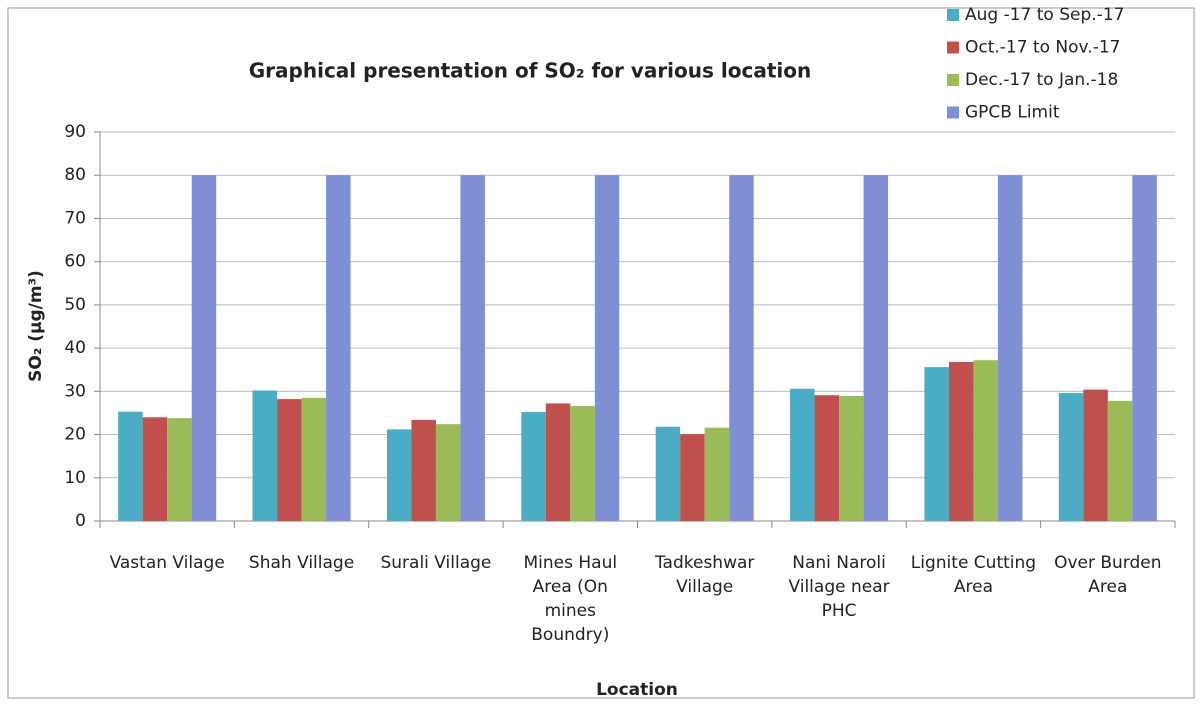 The height and width of the screenshot is (704, 1202). What do you see at coordinates (75, 262) in the screenshot?
I see `y-tick-label: 60` at bounding box center [75, 262].